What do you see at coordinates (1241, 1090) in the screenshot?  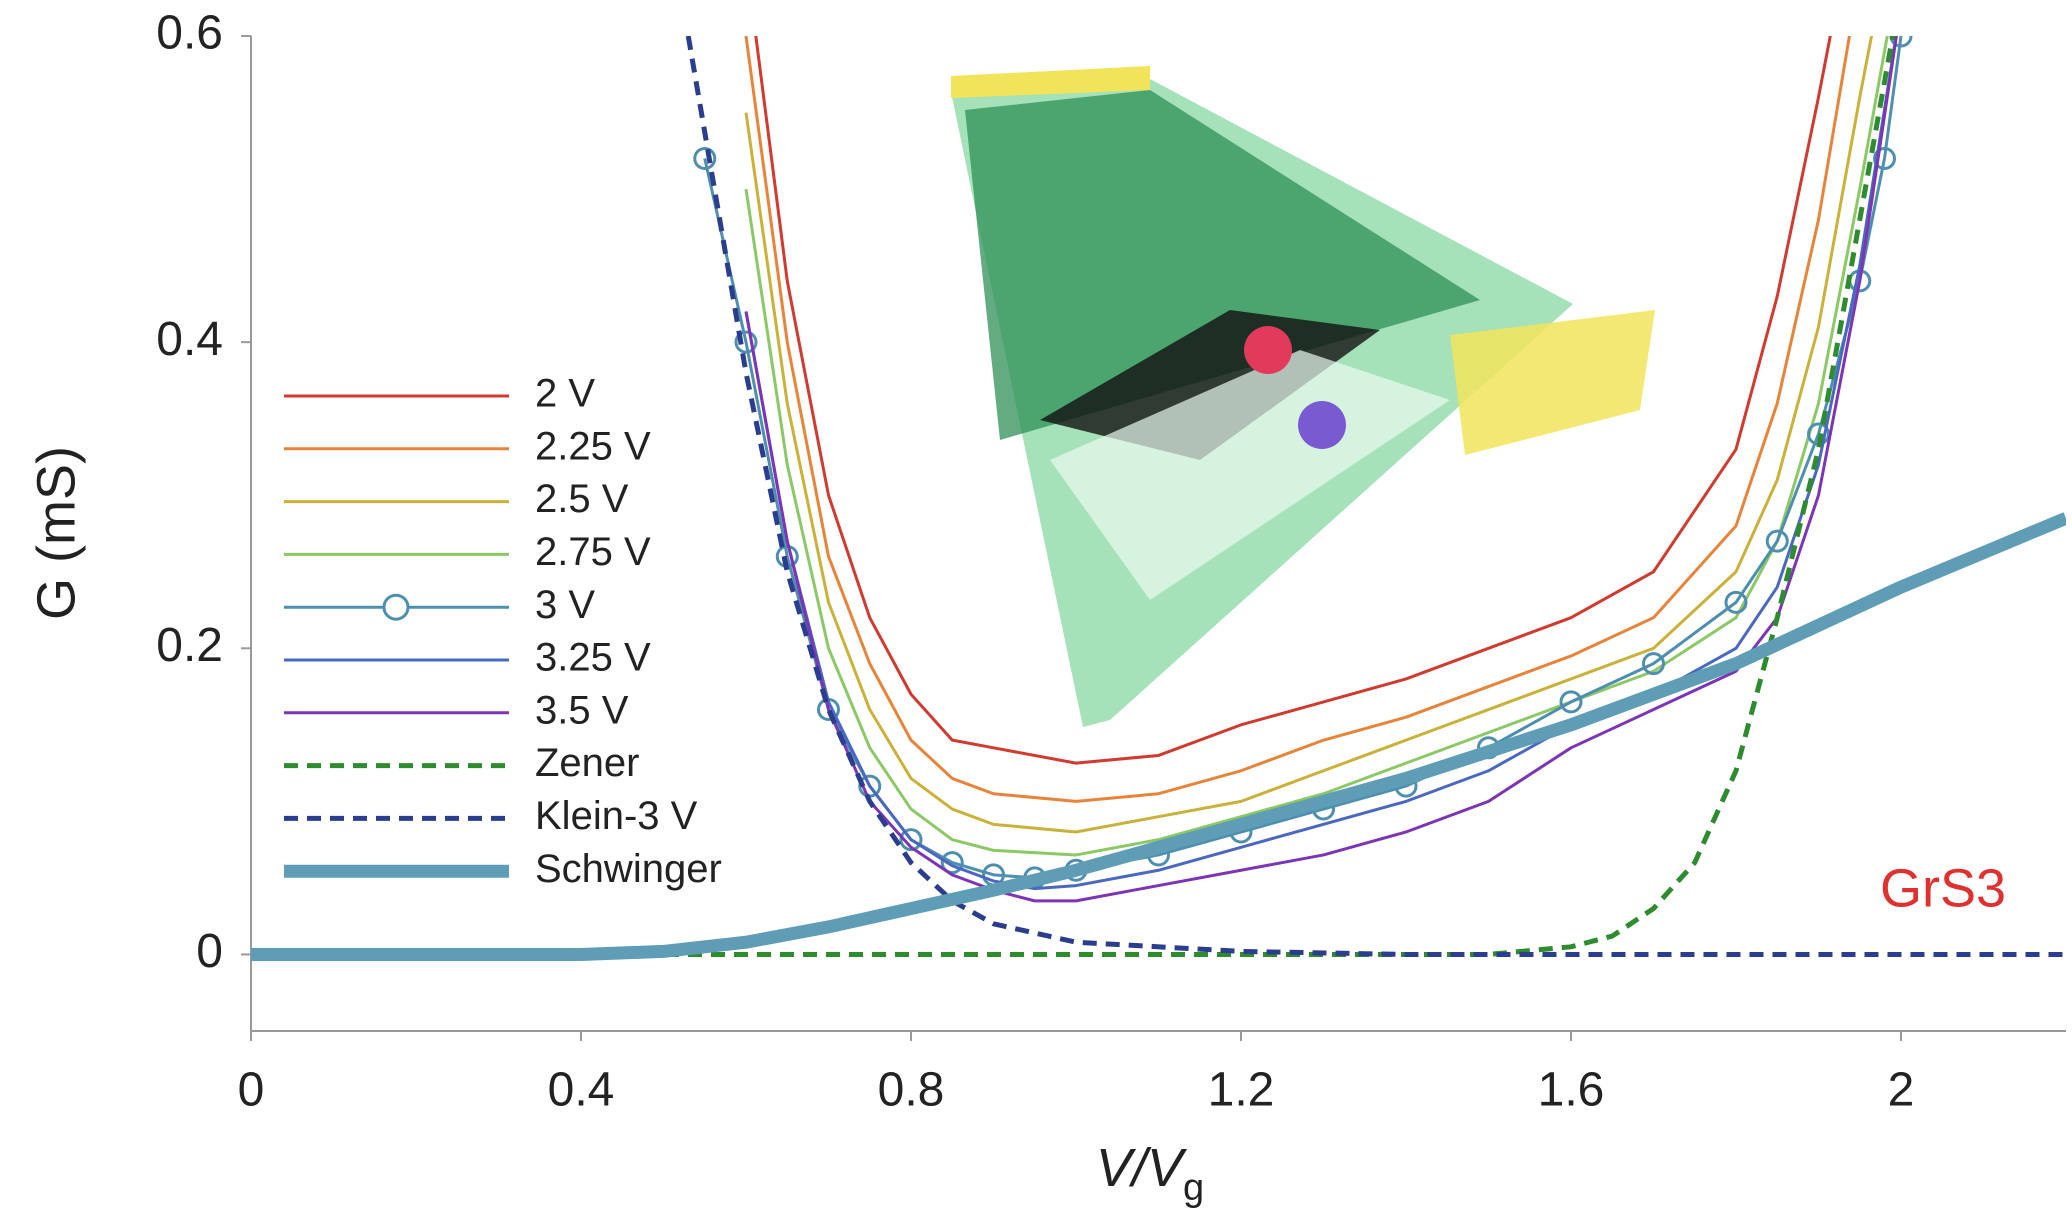 I see `x-tick-label: 1.2` at bounding box center [1241, 1090].